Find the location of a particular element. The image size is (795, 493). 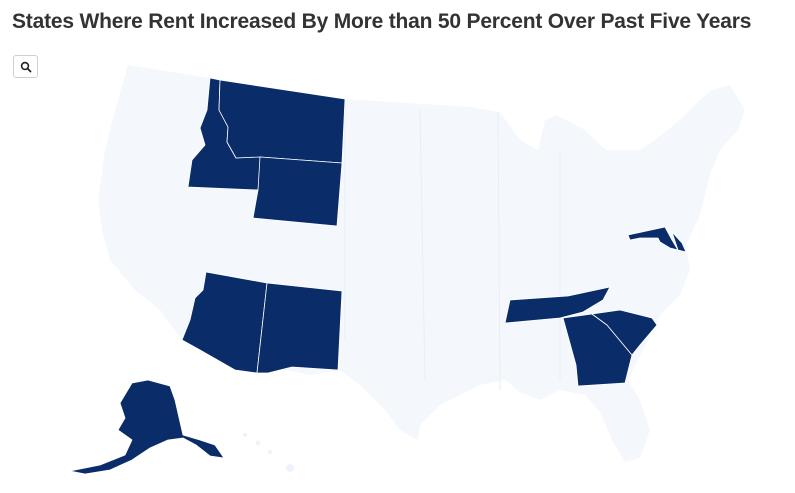

hawaii-islands is located at coordinates (268, 452).